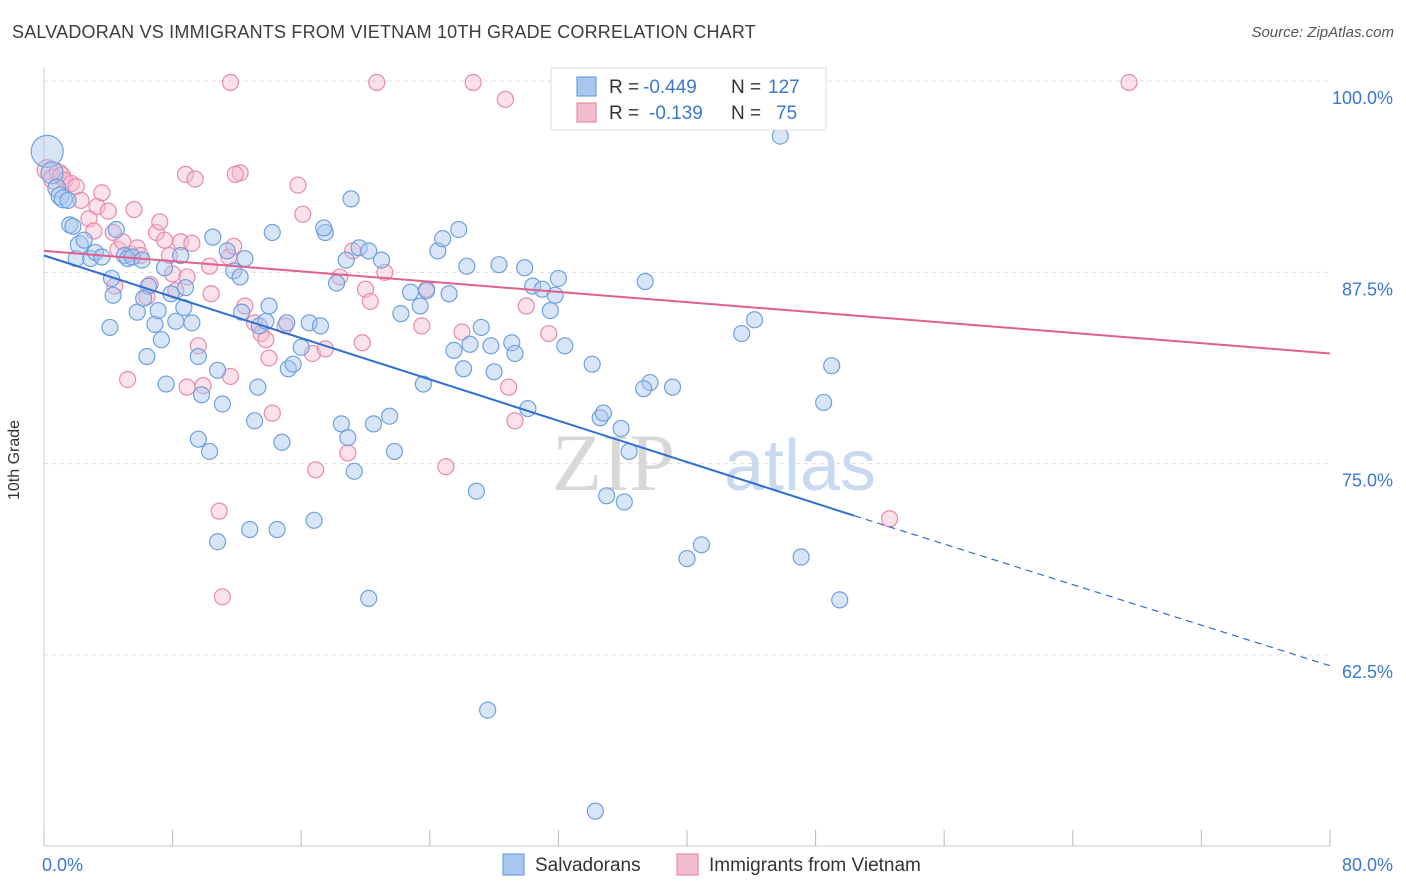 This screenshot has height=892, width=1406. I want to click on y-tick-label-0: 100.0%, so click(1362, 98).